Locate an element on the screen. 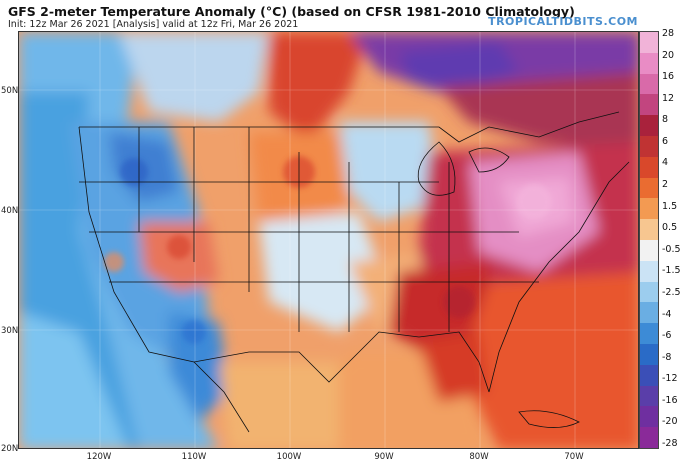 The width and height of the screenshot is (680, 462). lon-label-100w: 100W is located at coordinates (289, 457).